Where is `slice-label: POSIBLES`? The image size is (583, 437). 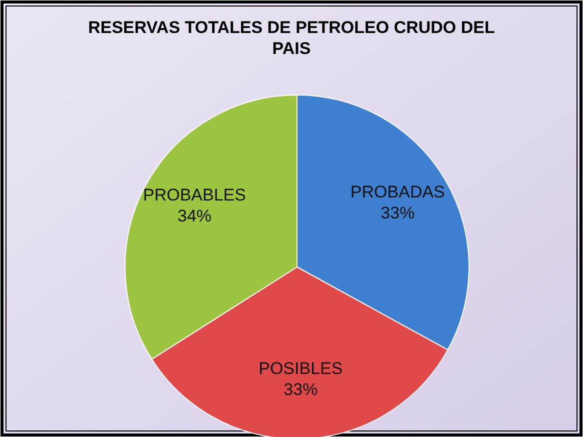
slice-label: POSIBLES is located at coordinates (300, 368).